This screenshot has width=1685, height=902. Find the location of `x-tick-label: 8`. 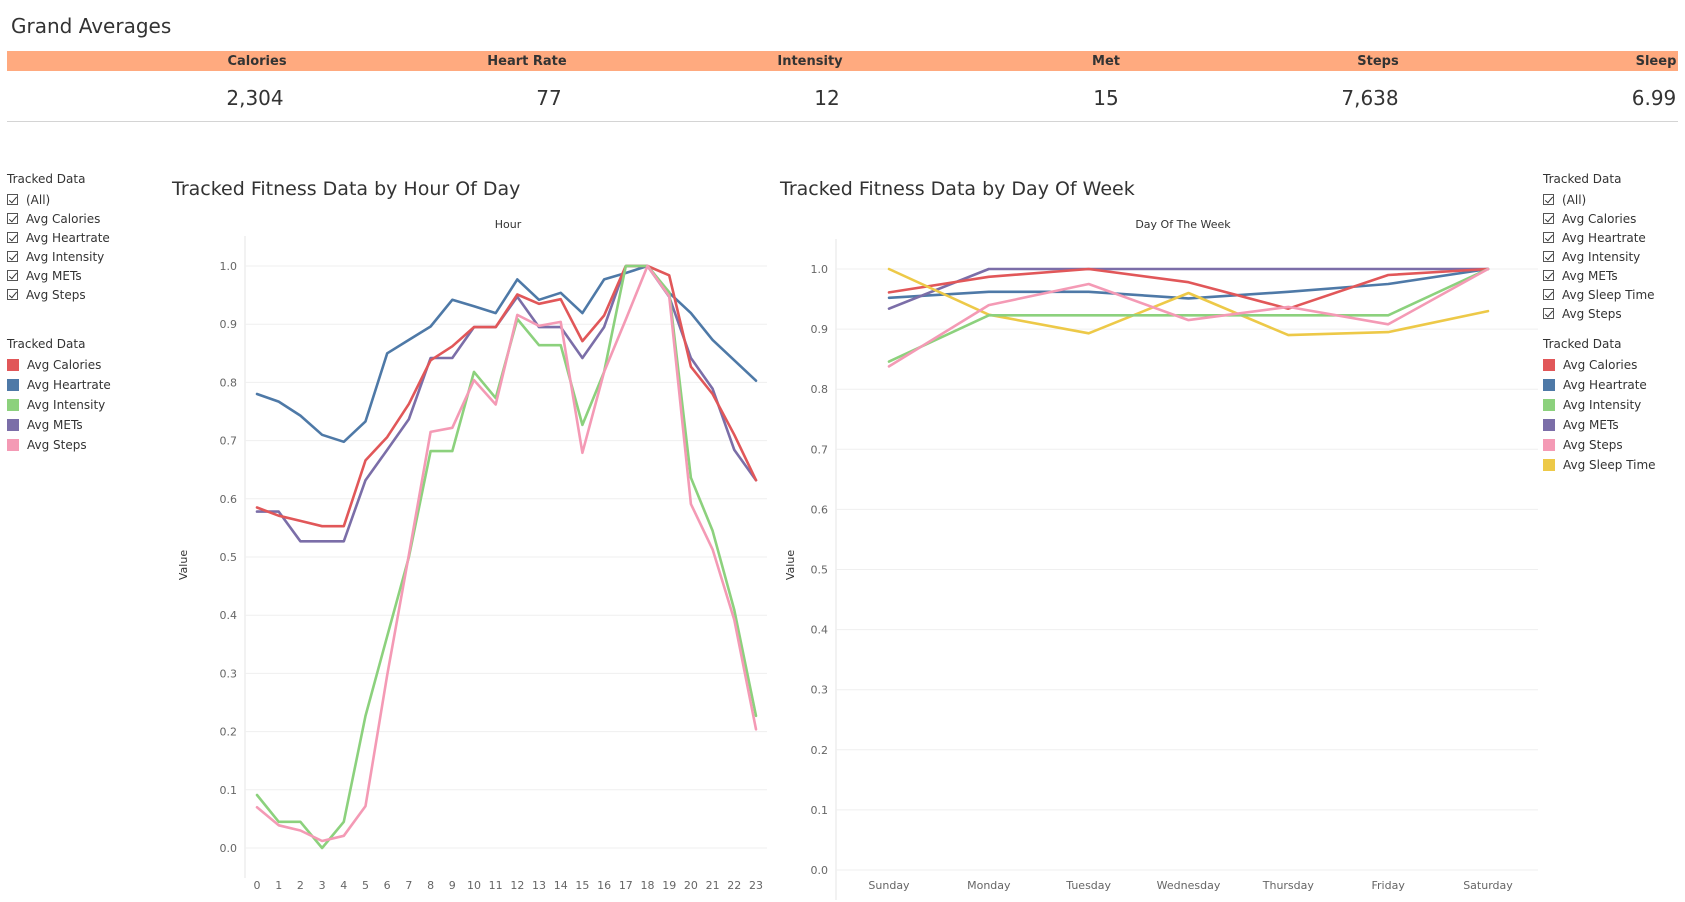

x-tick-label: 8 is located at coordinates (430, 885).